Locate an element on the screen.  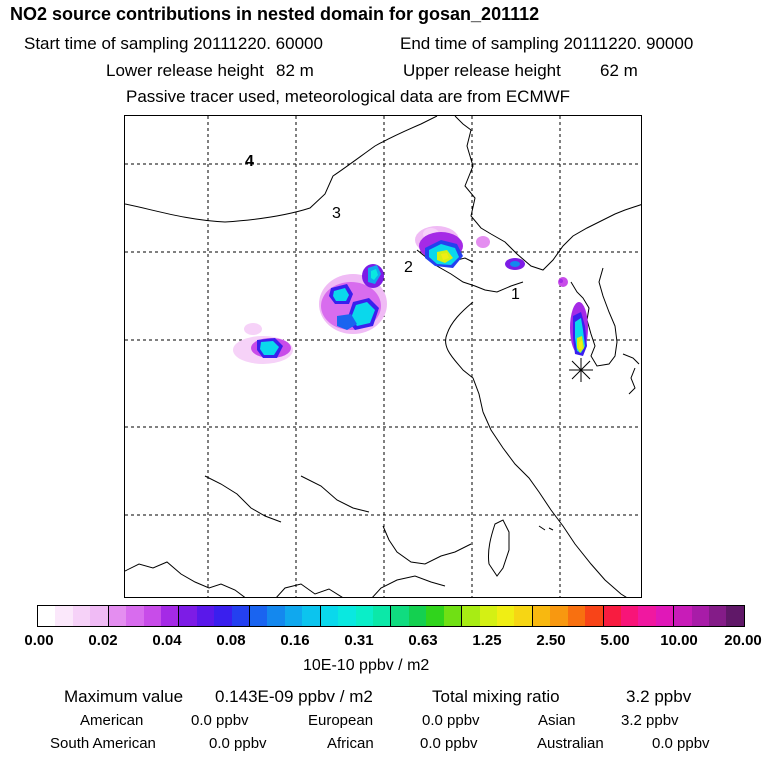
source-value-asian: 3.2 ppbv is located at coordinates (650, 720).